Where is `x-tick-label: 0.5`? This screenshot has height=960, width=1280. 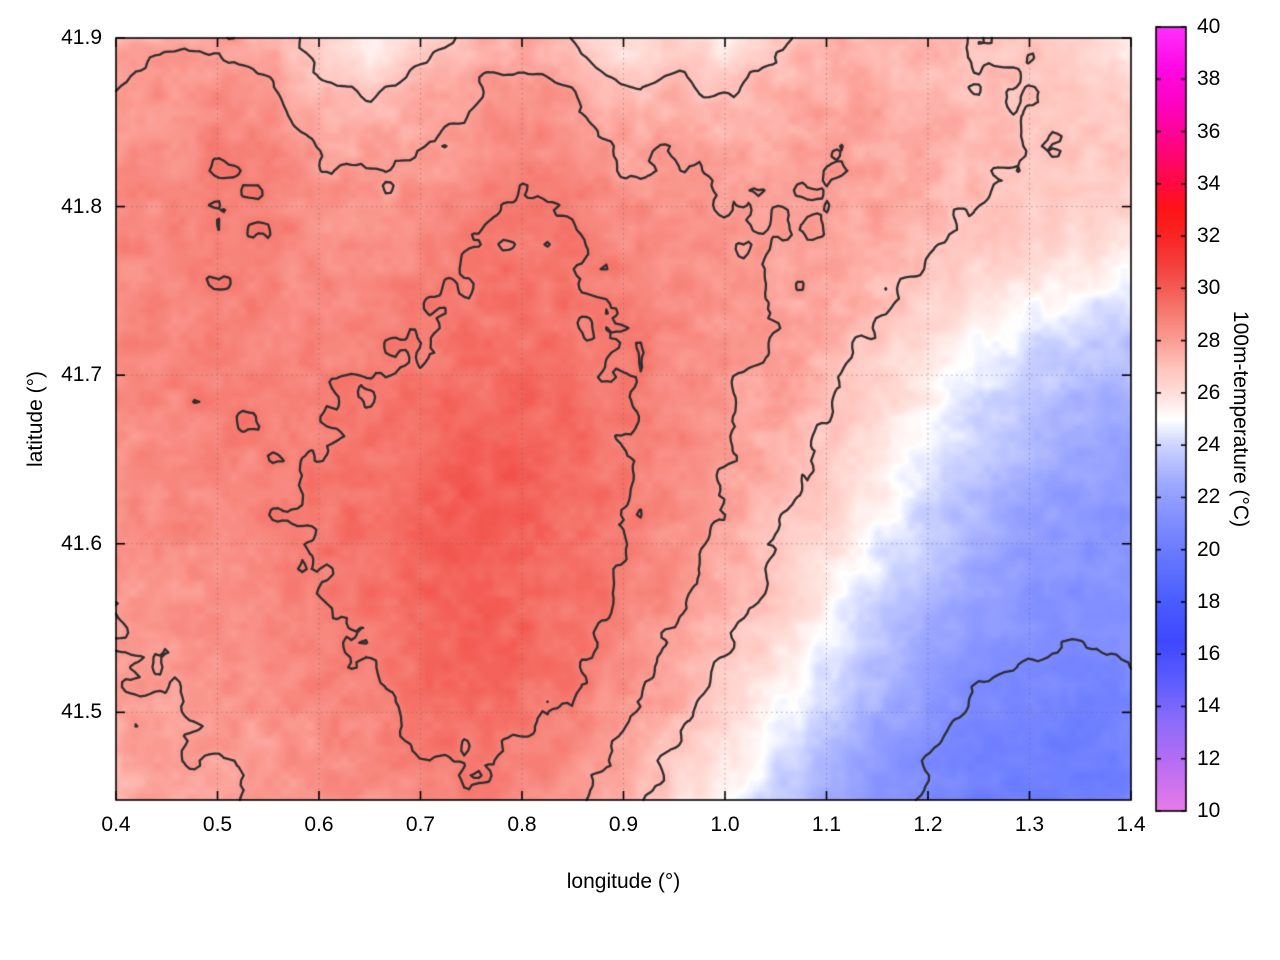
x-tick-label: 0.5 is located at coordinates (217, 824).